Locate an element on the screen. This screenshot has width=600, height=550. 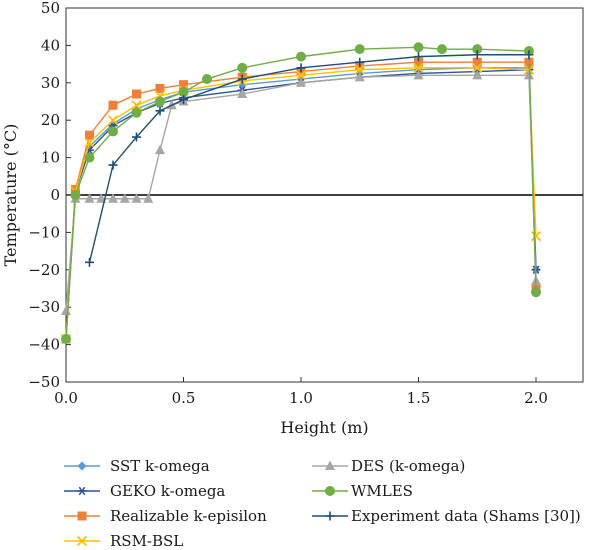
y-tick-label: −40 is located at coordinates (44, 345).